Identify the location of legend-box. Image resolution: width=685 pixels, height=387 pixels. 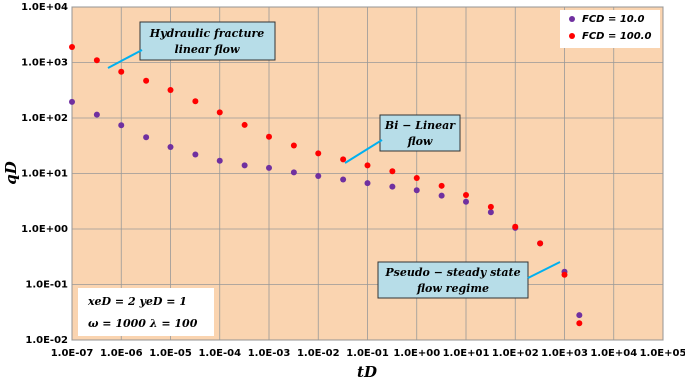
(610, 29).